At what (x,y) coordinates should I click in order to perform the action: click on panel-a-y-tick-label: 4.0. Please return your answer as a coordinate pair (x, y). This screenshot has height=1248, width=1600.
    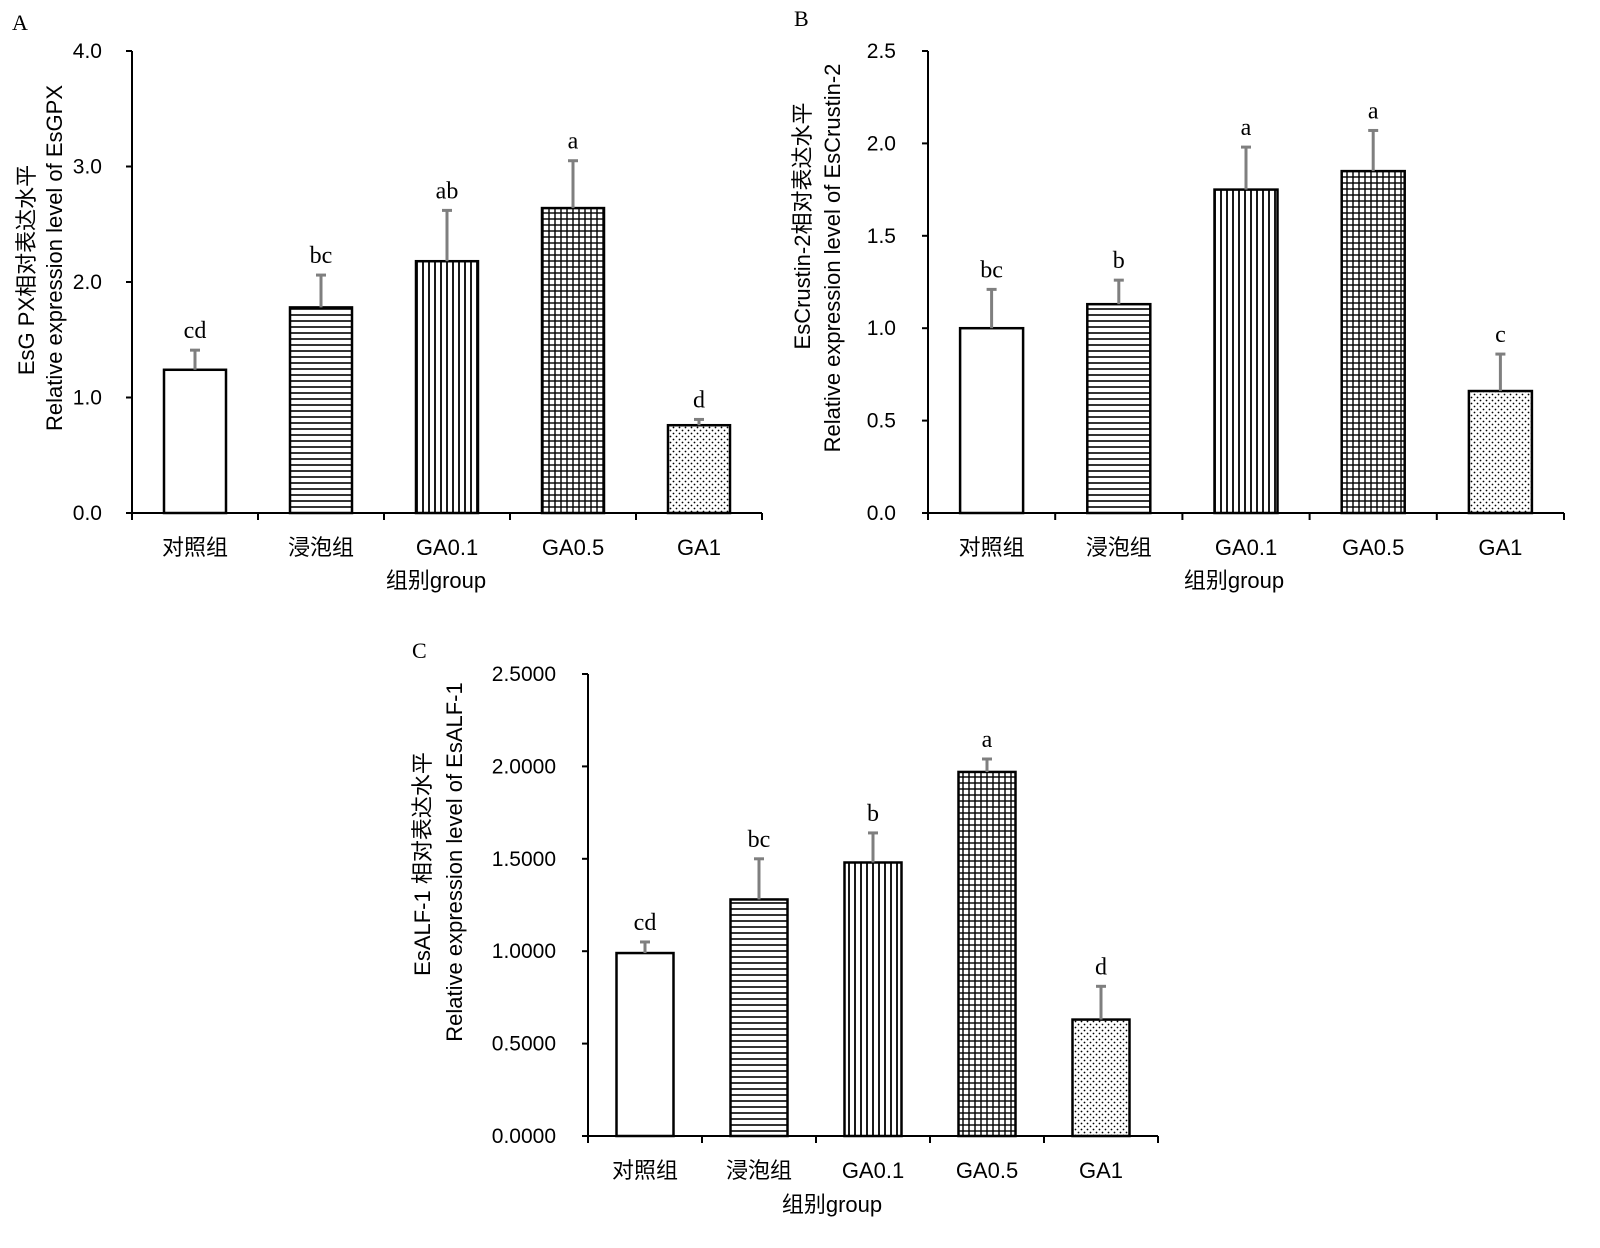
    Looking at the image, I should click on (87, 51).